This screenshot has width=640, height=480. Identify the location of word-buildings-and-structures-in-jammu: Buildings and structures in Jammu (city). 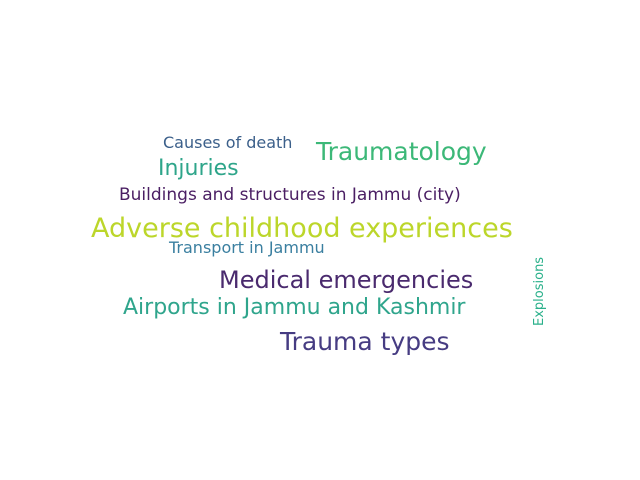
(290, 195).